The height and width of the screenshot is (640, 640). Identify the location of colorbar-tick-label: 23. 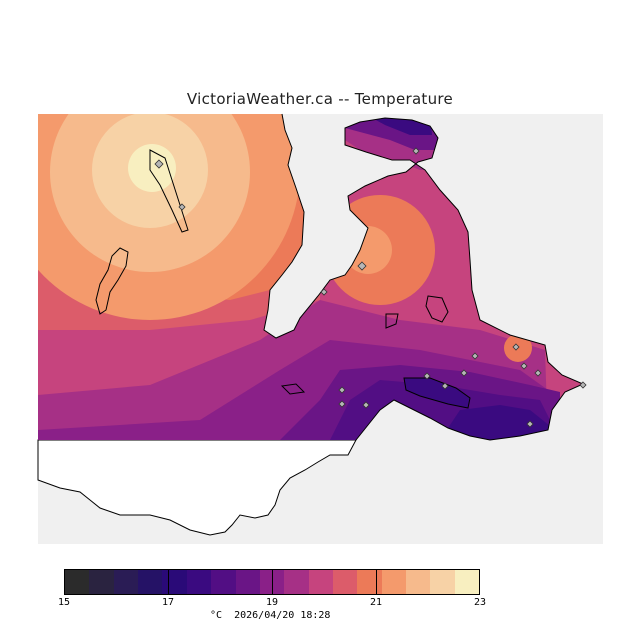
(480, 602).